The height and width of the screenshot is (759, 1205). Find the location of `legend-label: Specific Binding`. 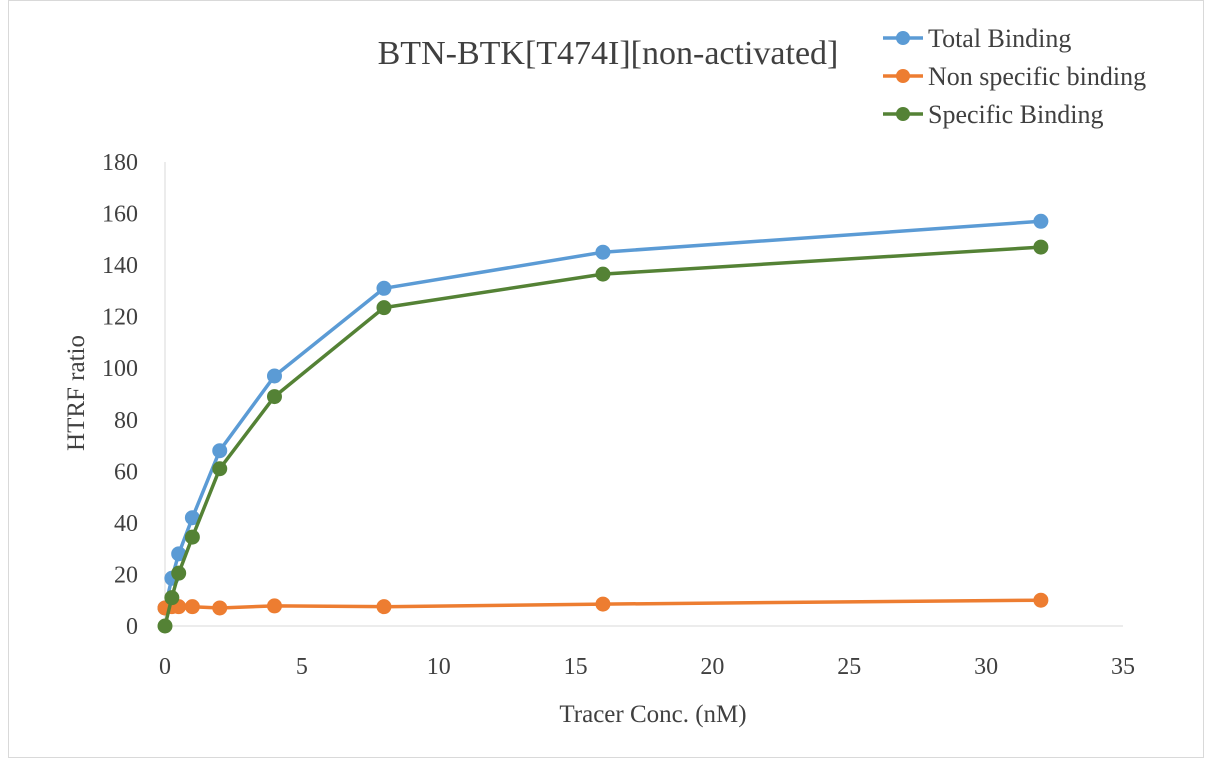

legend-label: Specific Binding is located at coordinates (1015, 114).